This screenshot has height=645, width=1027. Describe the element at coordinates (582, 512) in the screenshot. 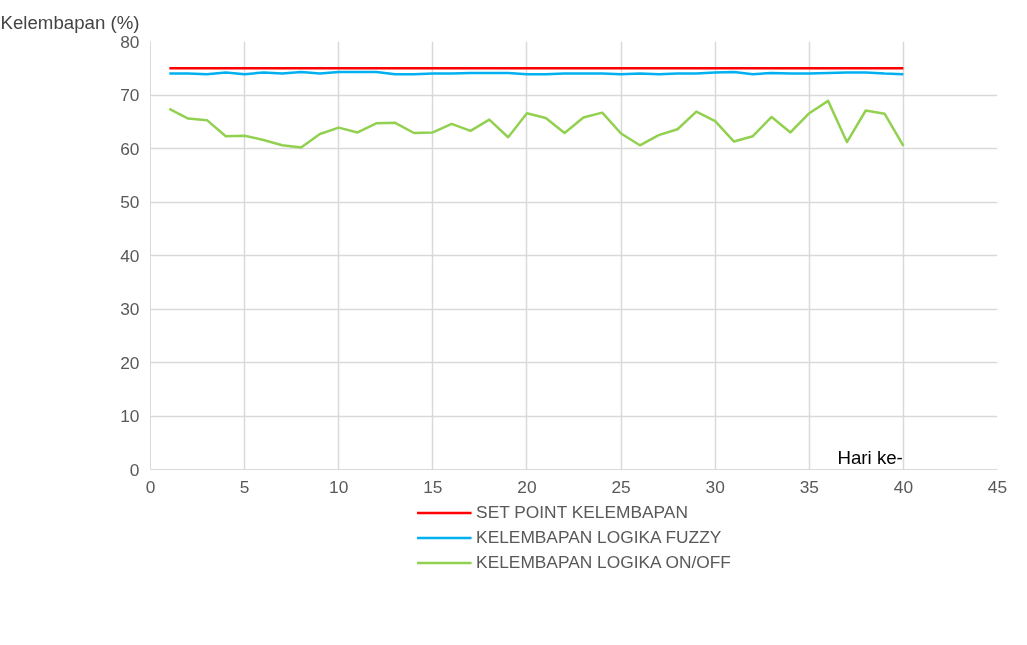

I see `legend-label: SET POINT KELEMBAPAN` at that location.